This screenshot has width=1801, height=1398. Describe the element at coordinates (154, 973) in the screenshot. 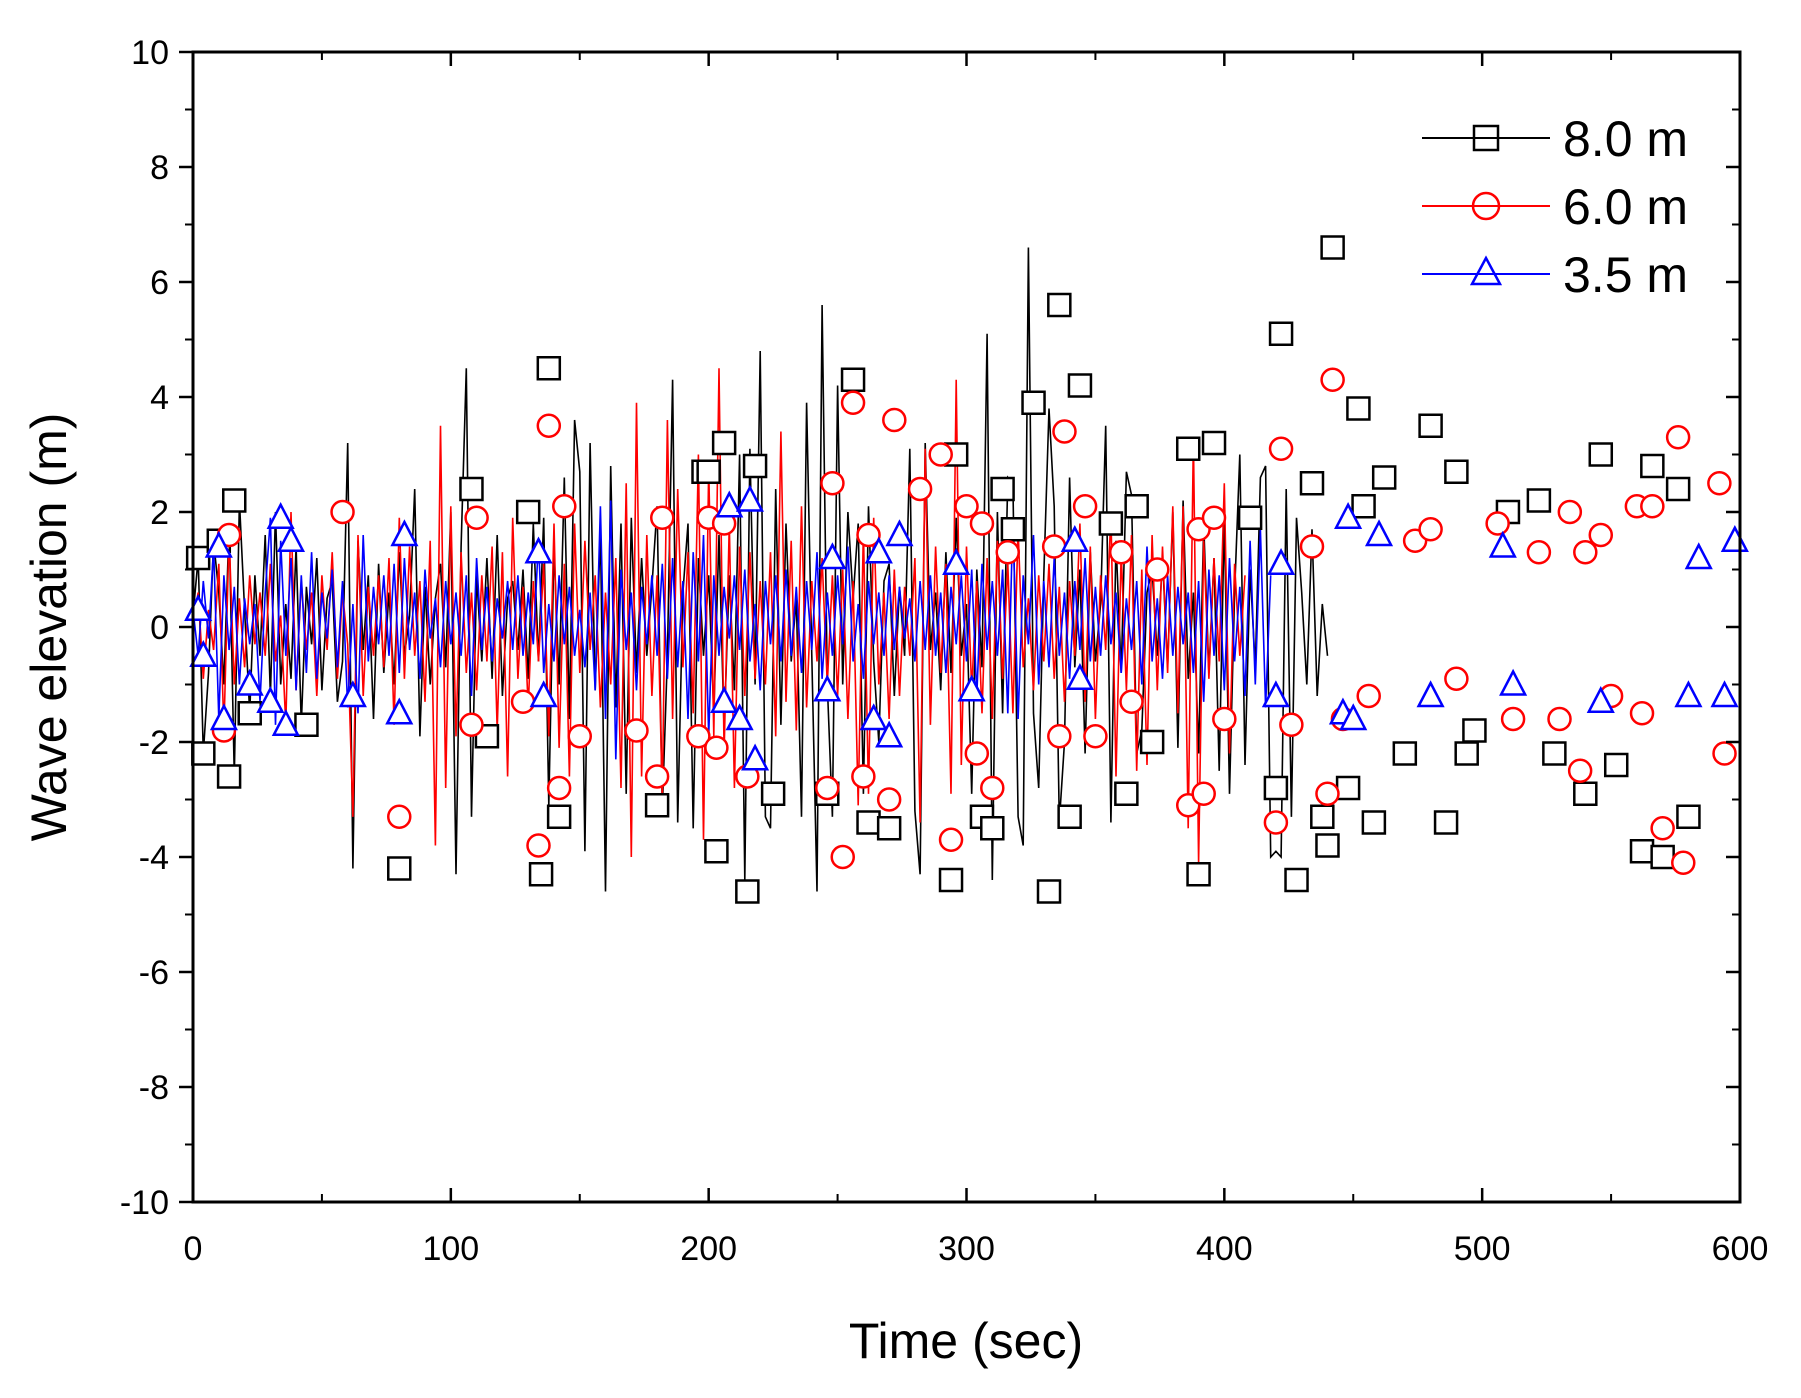

I see `y-tick-label: -6` at that location.